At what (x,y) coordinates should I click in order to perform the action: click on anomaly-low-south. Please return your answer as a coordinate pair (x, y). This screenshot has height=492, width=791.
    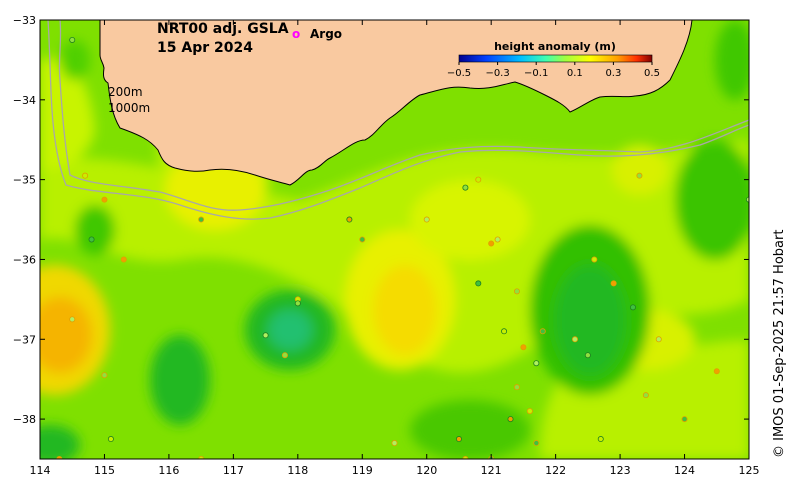
    Looking at the image, I should click on (180, 380).